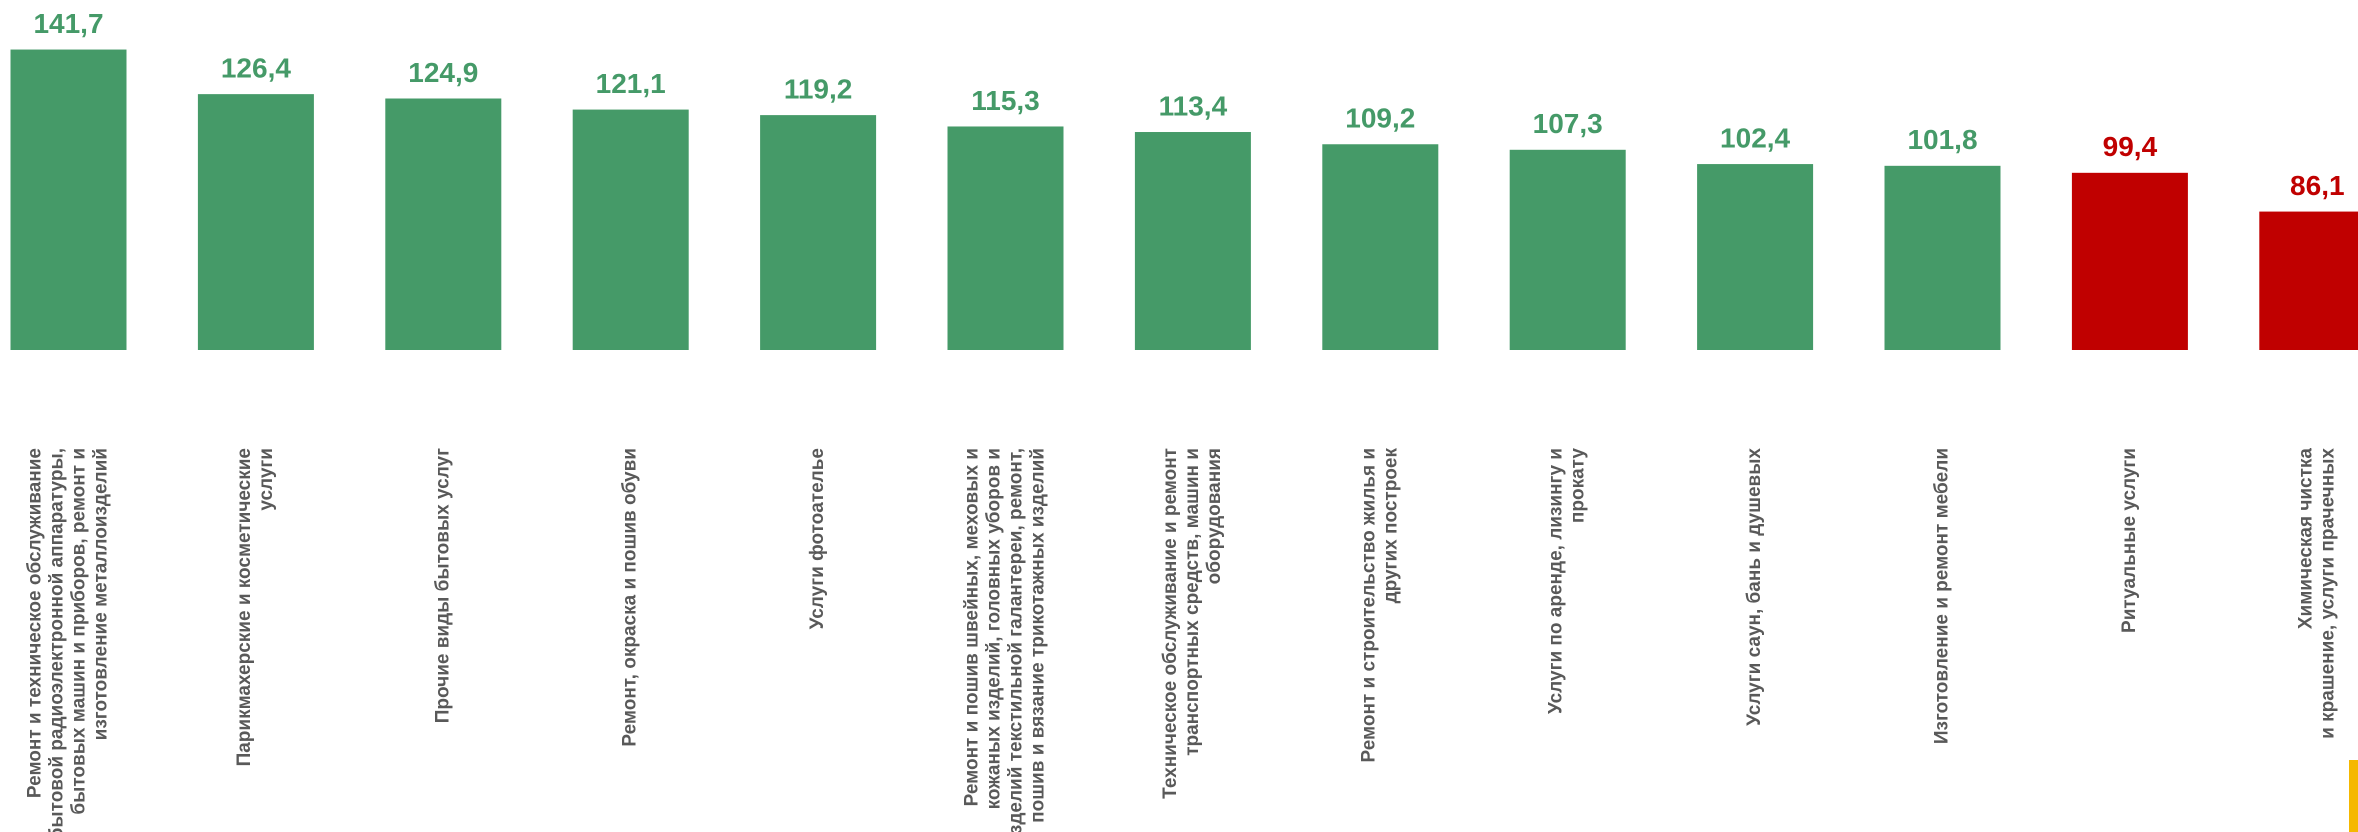 This screenshot has width=2358, height=832. Describe the element at coordinates (1170, 623) in the screenshot. I see `category-label: Техническое обслуживание и ремонт` at that location.